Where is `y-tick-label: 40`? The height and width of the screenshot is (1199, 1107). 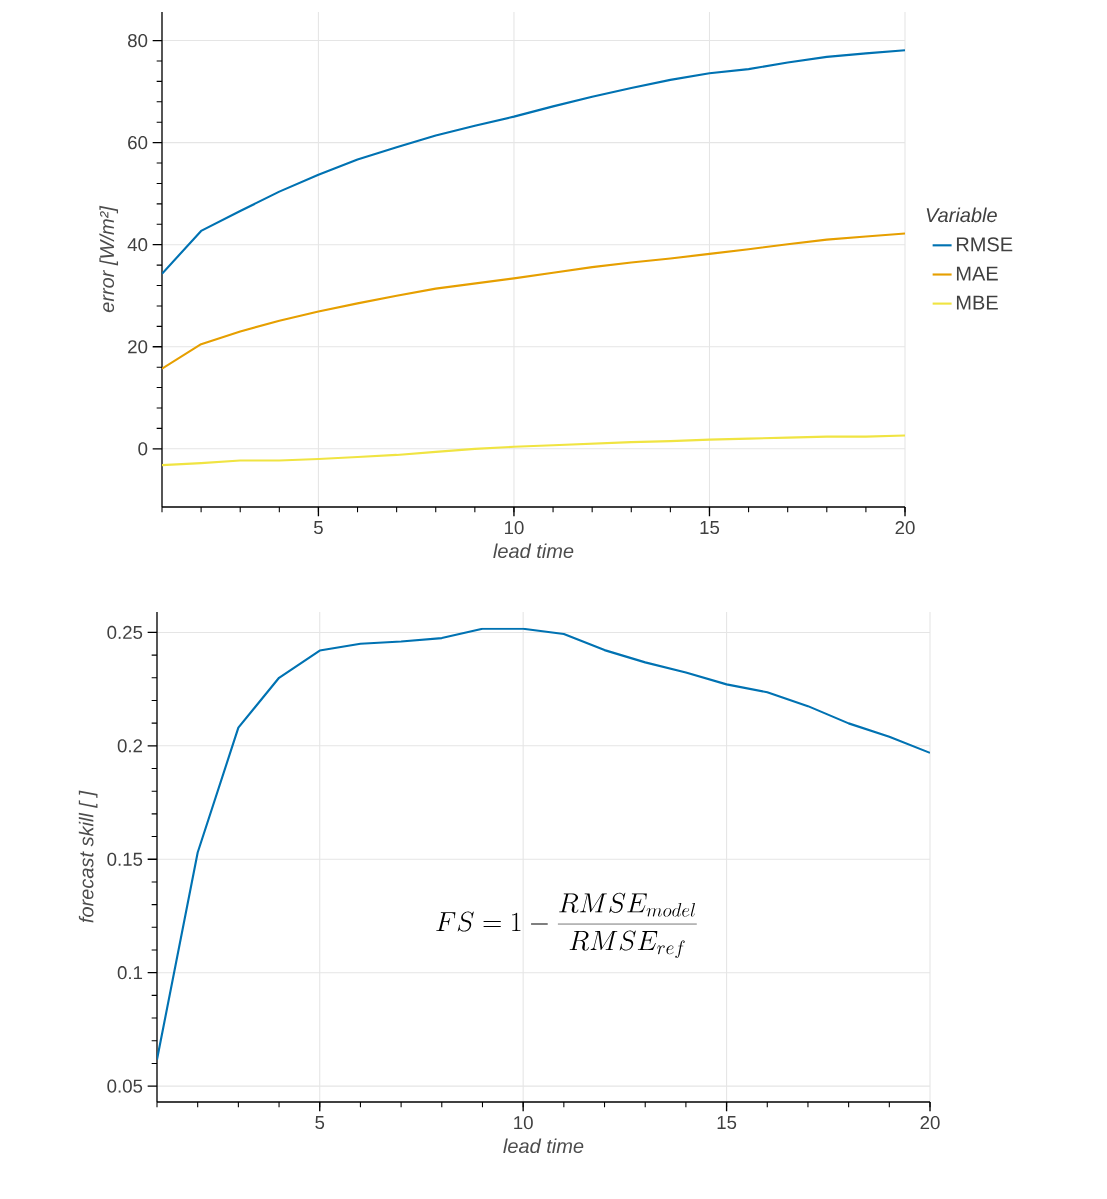
y-tick-label: 40 is located at coordinates (137, 245).